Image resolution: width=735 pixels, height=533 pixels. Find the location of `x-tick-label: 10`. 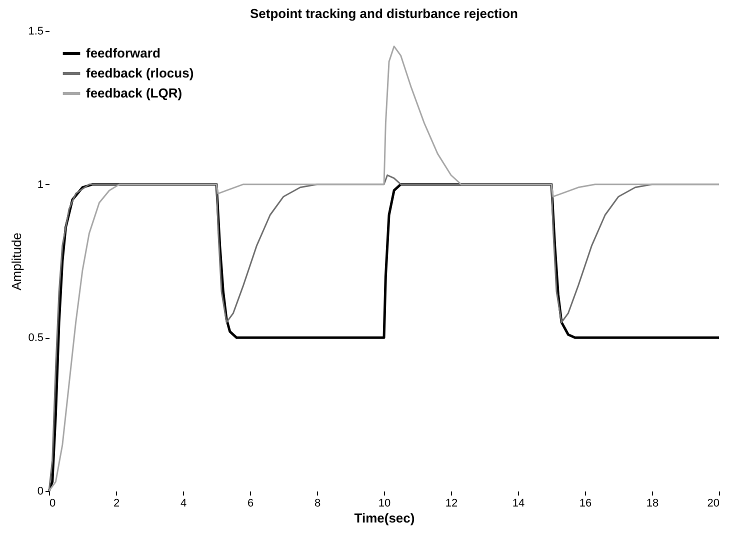

x-tick-label: 10 is located at coordinates (384, 504).